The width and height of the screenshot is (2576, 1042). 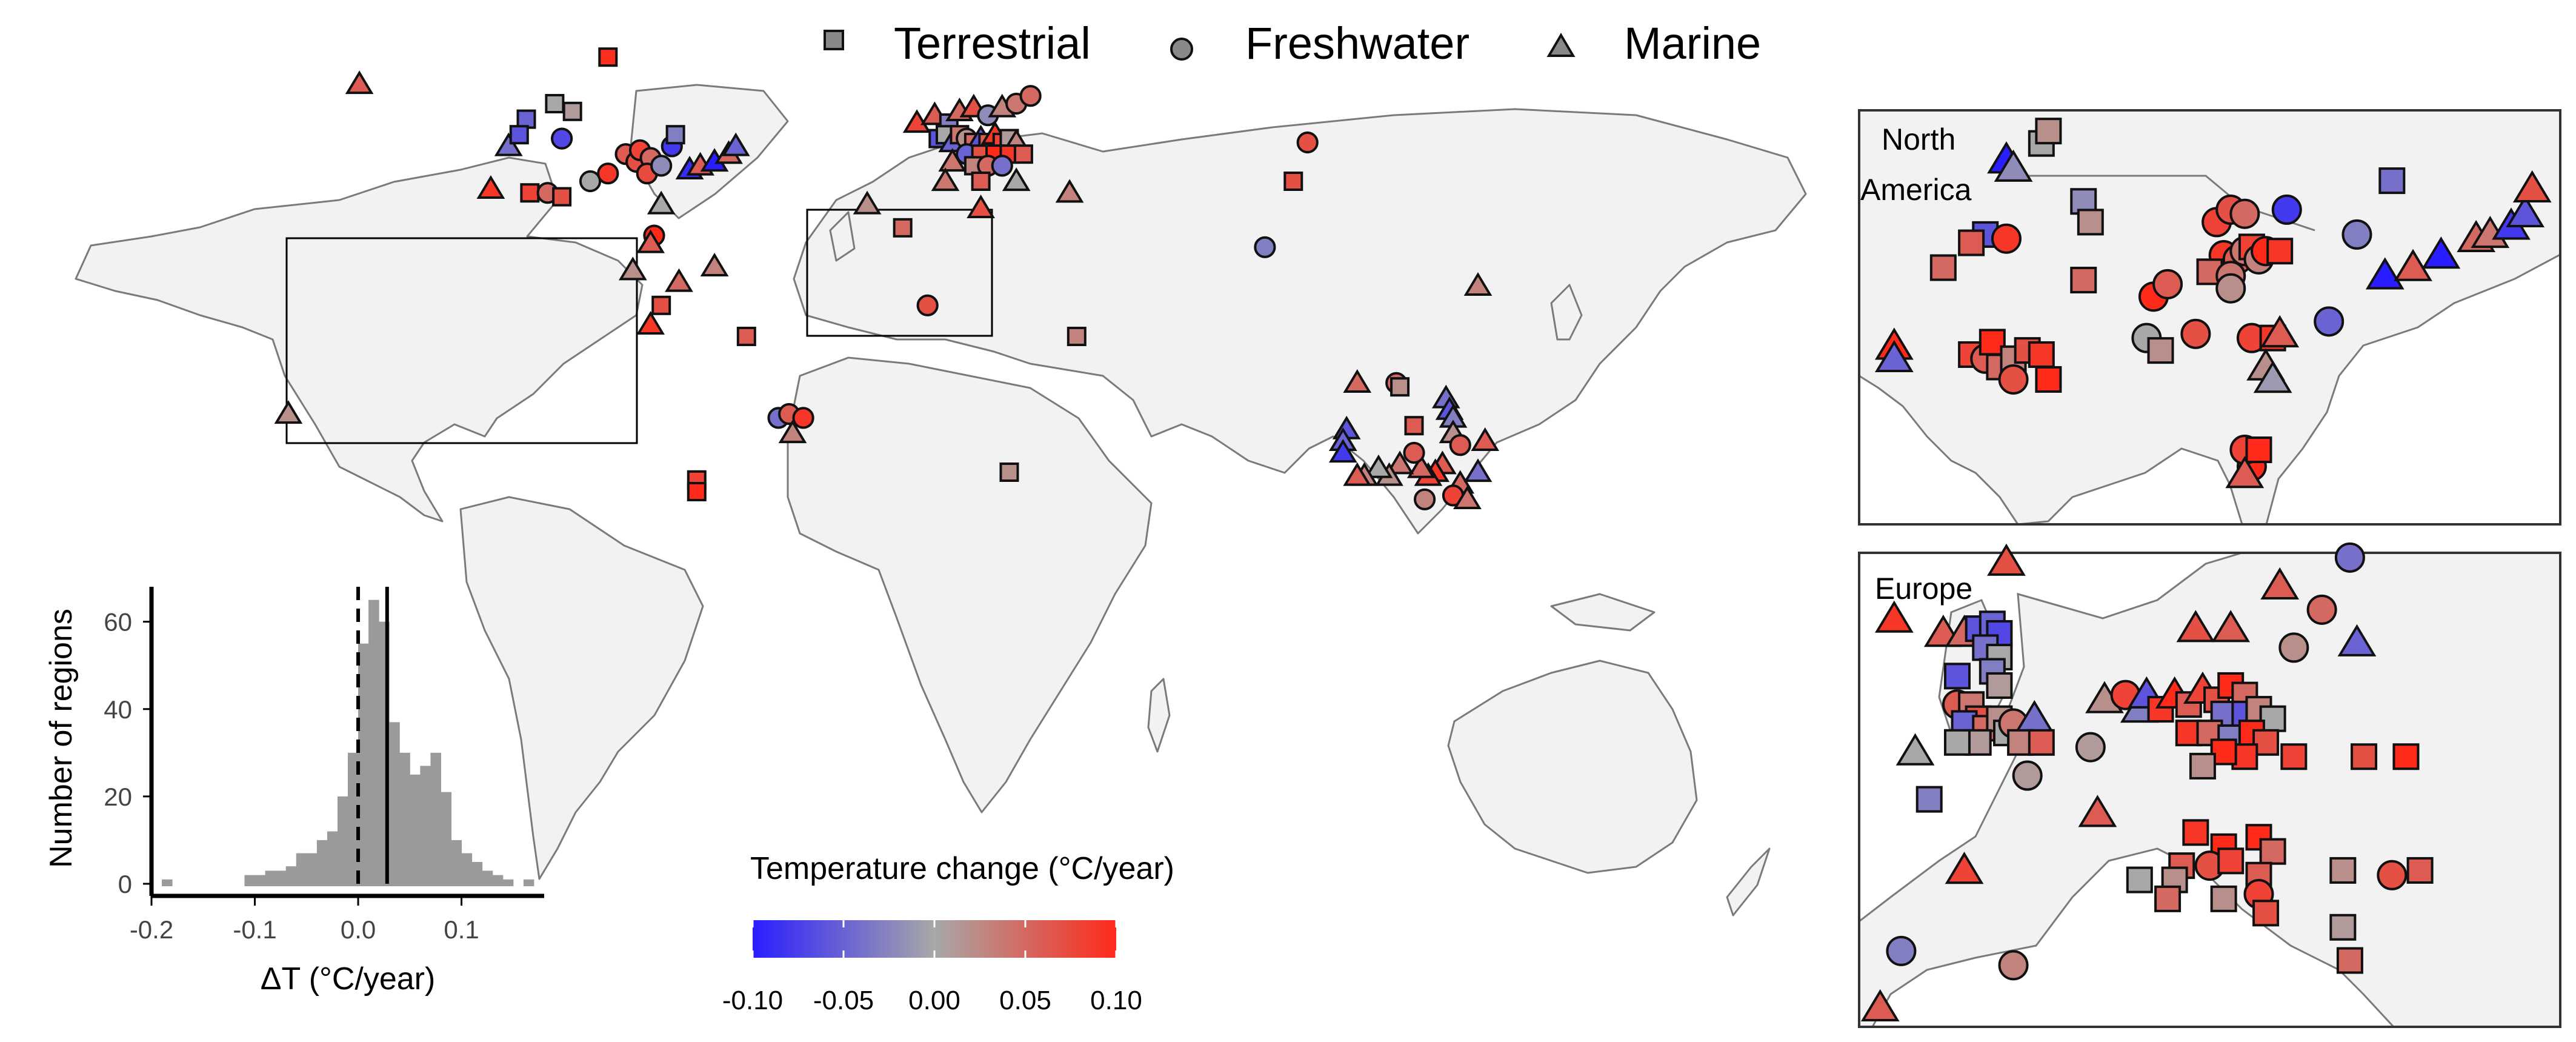 What do you see at coordinates (304, 920) in the screenshot?
I see `hist-x-ticks: -0.2 -0.1 0.0 0.1` at bounding box center [304, 920].